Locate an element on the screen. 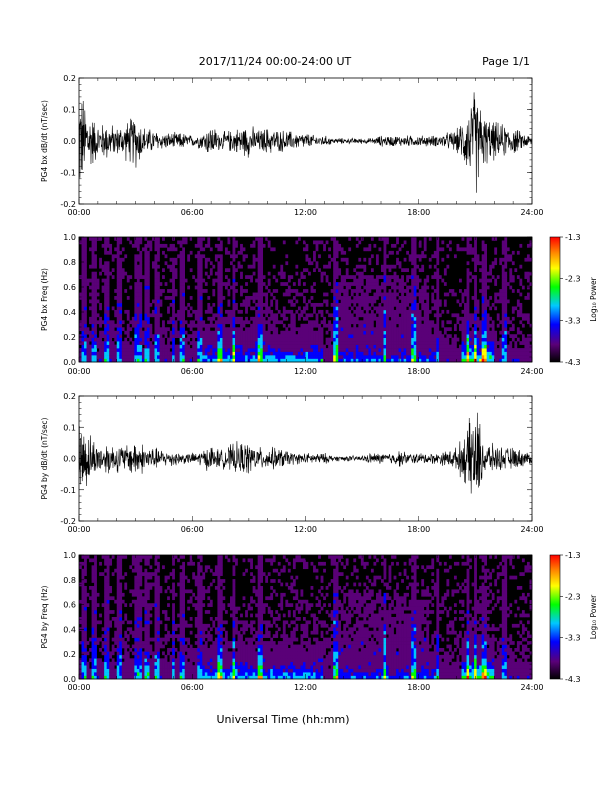  x-tick-label: 24:00 is located at coordinates (531, 212).